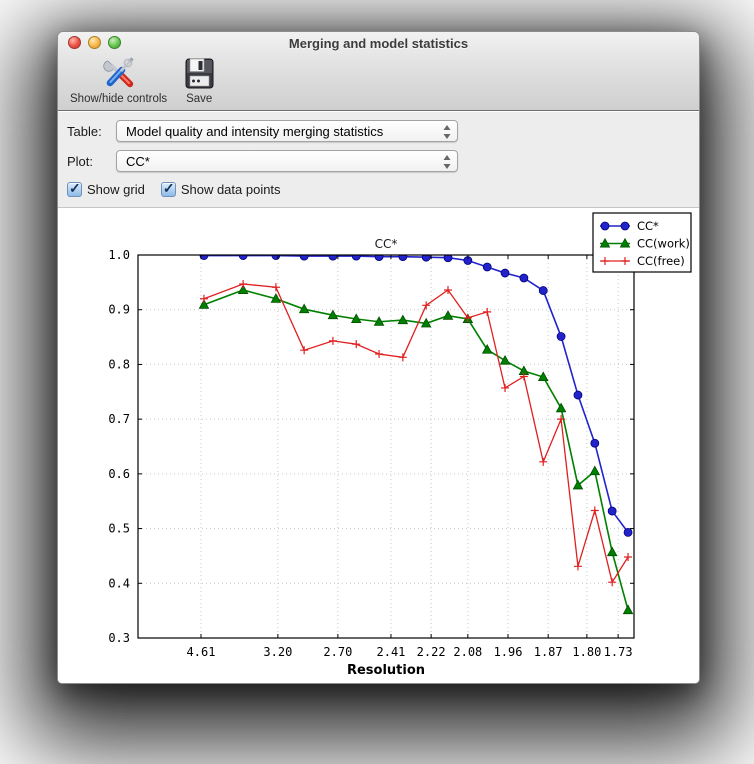 The width and height of the screenshot is (754, 764). I want to click on toolbar: Show/hide controls Save, so click(378, 82).